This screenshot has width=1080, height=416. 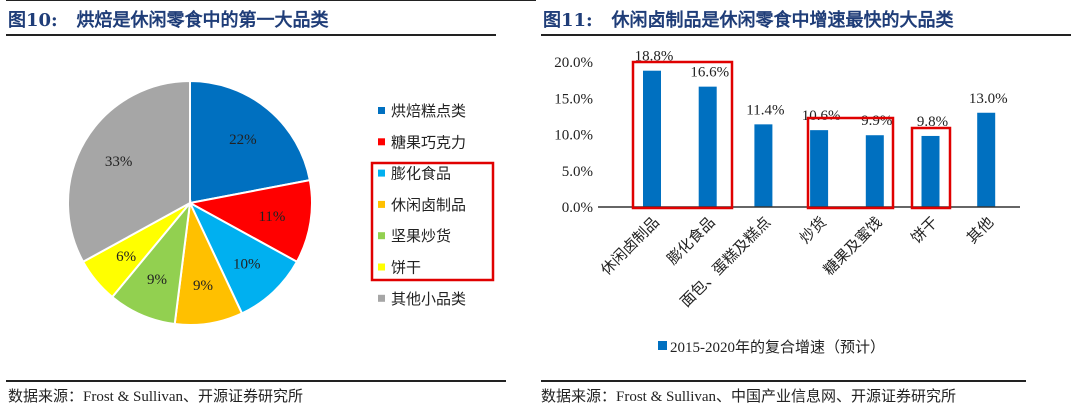 What do you see at coordinates (119, 162) in the screenshot?
I see `pie-label-6: 33%` at bounding box center [119, 162].